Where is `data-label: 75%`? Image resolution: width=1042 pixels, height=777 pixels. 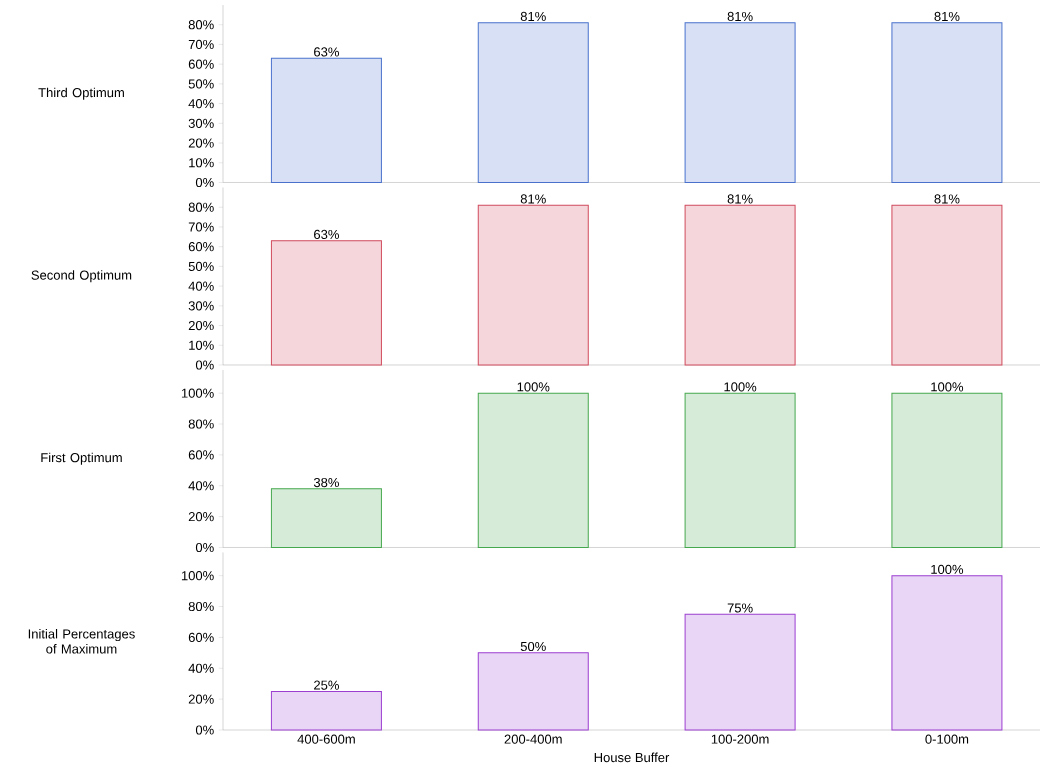 data-label: 75% is located at coordinates (740, 608).